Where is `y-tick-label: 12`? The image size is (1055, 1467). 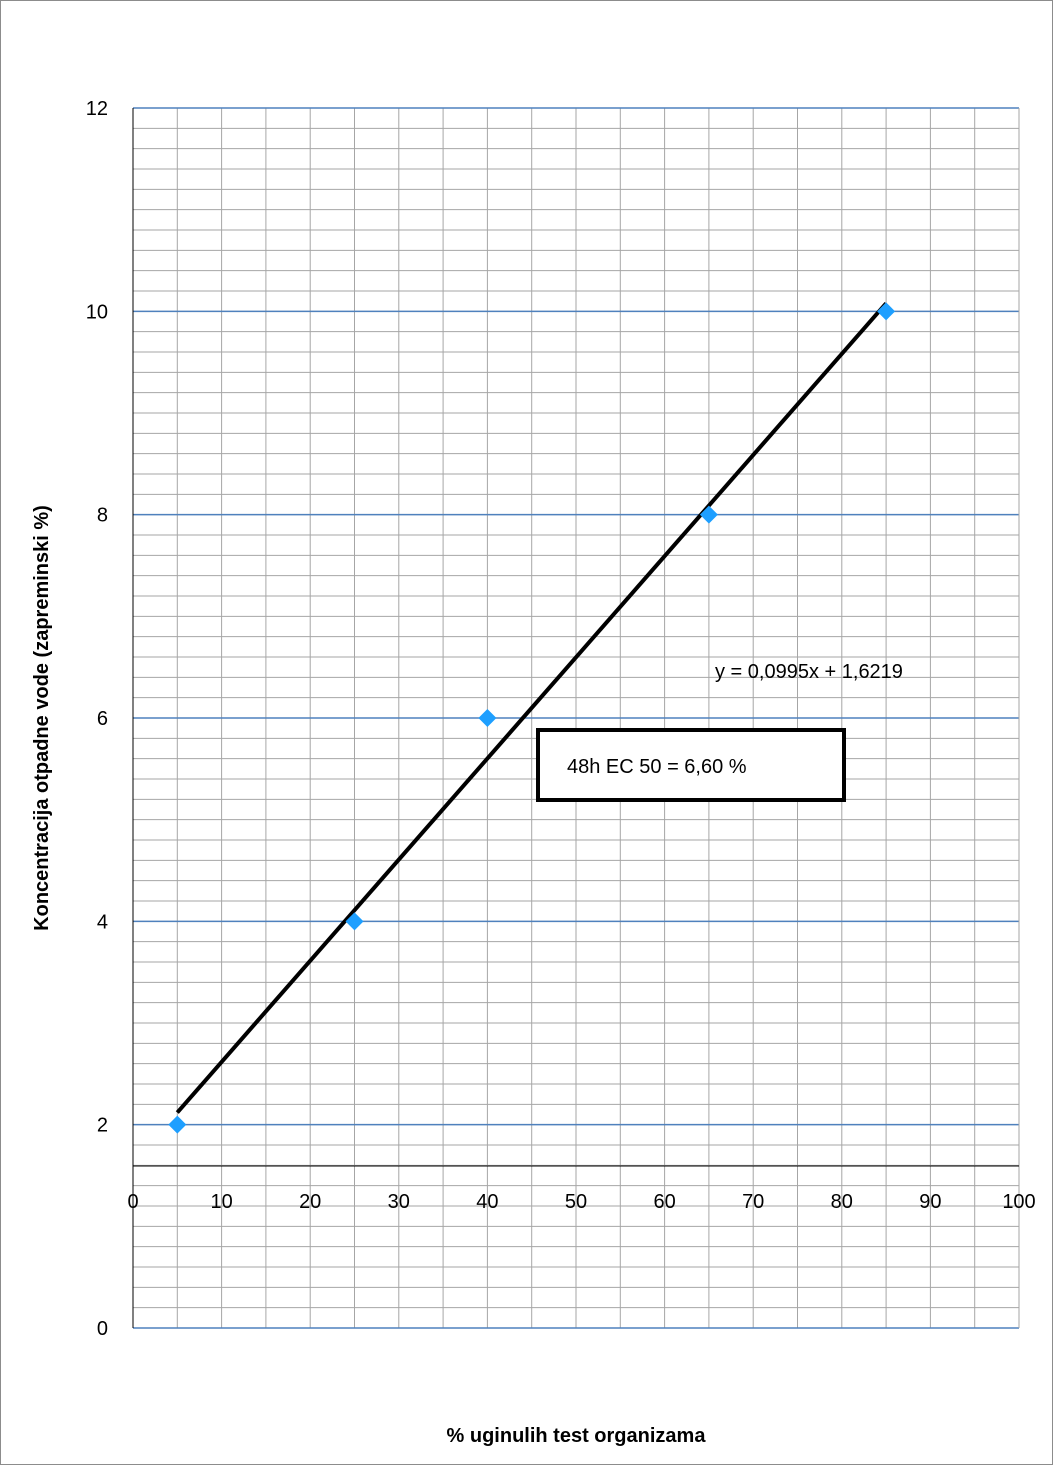 y-tick-label: 12 is located at coordinates (97, 109).